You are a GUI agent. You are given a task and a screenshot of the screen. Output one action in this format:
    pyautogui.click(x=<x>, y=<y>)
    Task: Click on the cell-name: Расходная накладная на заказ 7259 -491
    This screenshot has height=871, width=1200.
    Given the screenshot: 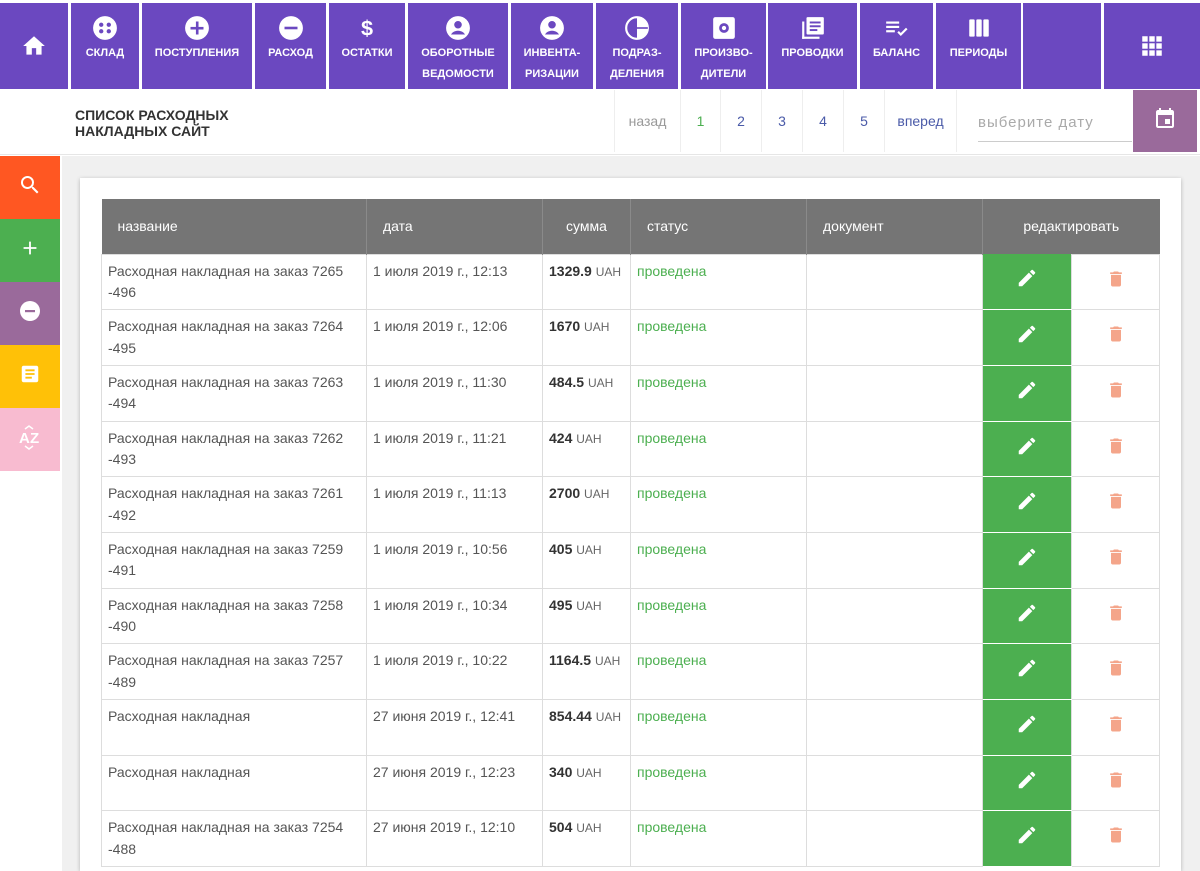 What is the action you would take?
    pyautogui.click(x=234, y=560)
    